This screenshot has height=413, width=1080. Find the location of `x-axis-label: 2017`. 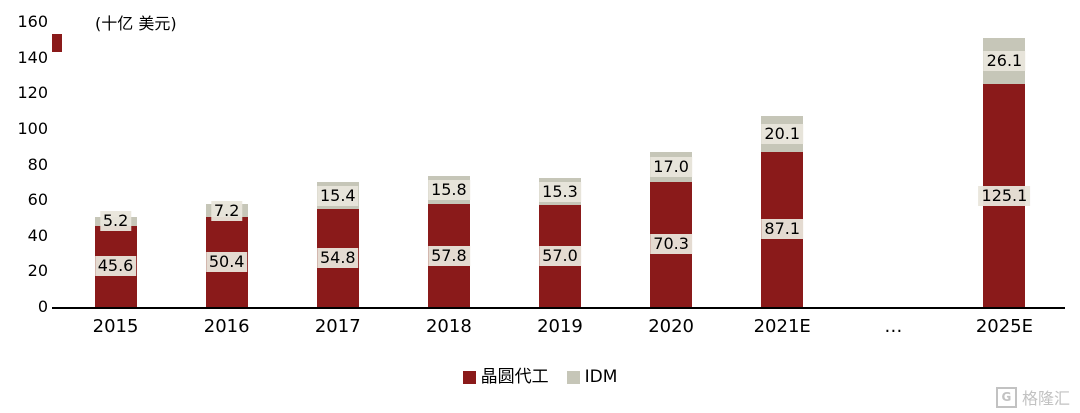

x-axis-label: 2017 is located at coordinates (337, 326).